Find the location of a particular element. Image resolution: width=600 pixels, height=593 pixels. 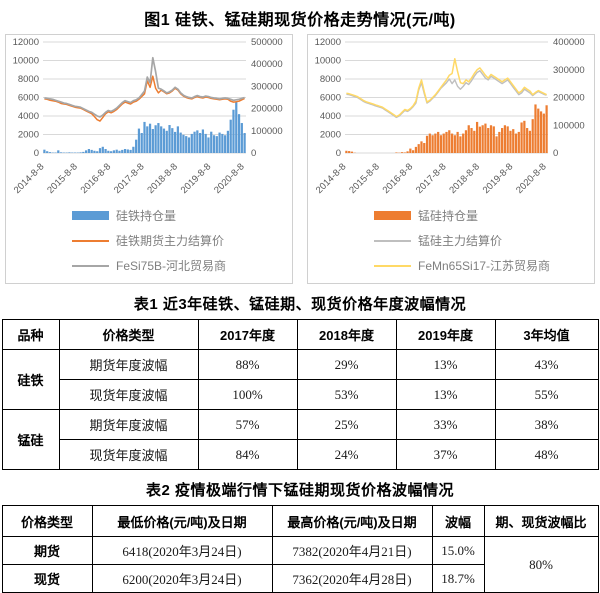

table-row: 硅铁 期货年度波幅 88% 29% 13% 43% is located at coordinates (300, 365).